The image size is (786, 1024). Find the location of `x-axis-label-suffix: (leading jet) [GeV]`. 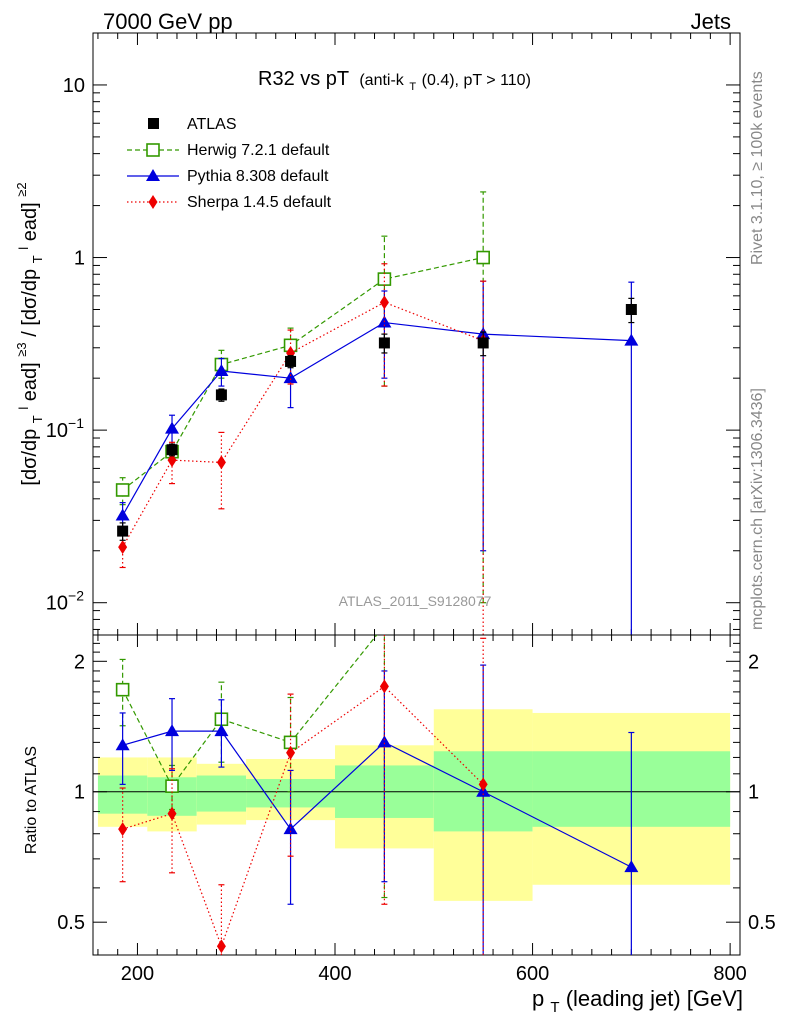

x-axis-label-suffix: (leading jet) [GeV] is located at coordinates (654, 998).